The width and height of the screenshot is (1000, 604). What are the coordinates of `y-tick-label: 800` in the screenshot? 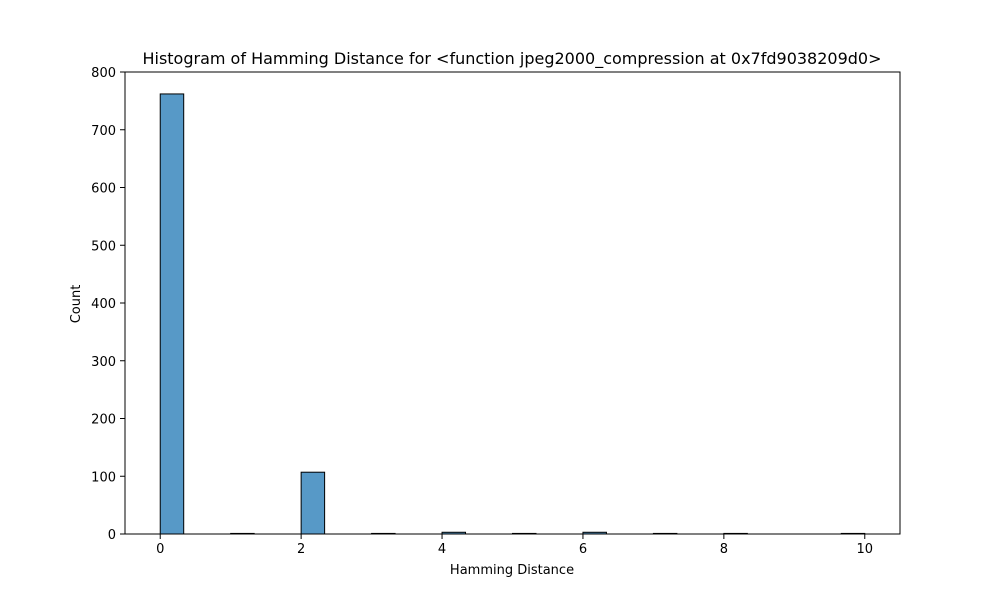 It's located at (103, 73).